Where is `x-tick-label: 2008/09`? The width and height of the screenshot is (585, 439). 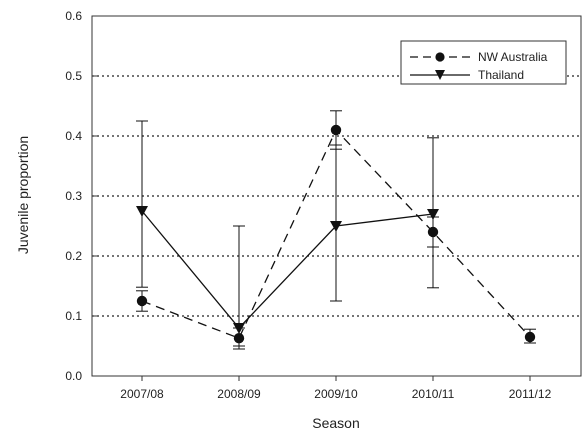
x-tick-label: 2008/09 is located at coordinates (239, 394).